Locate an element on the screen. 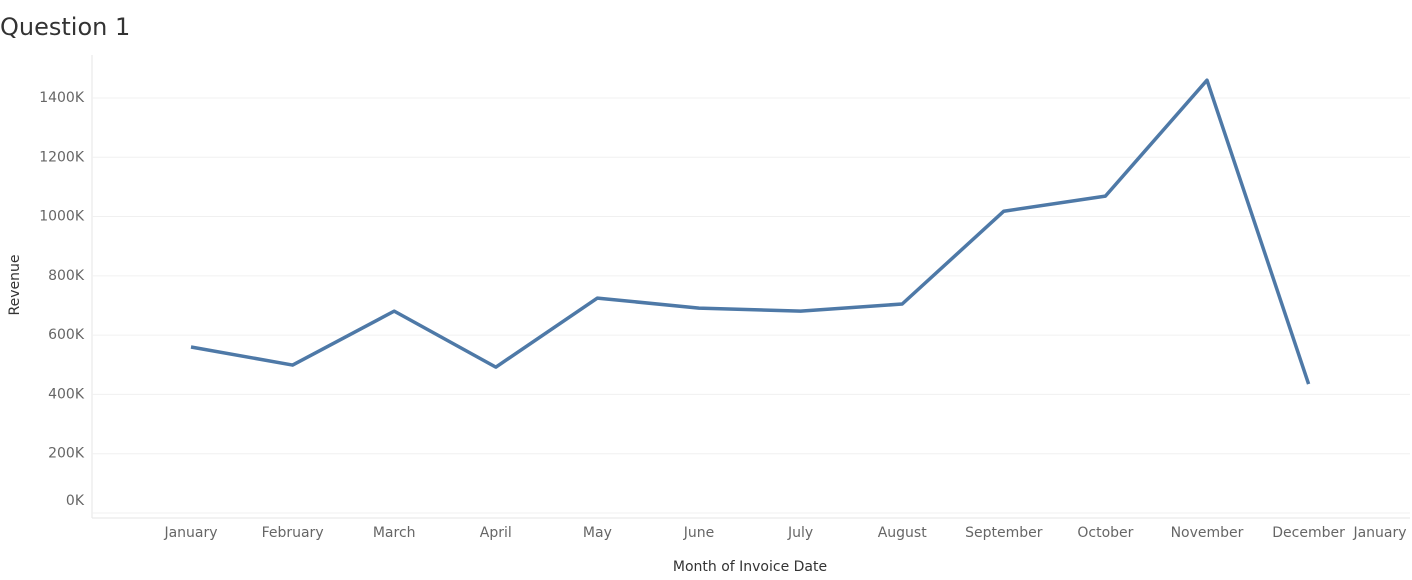 Image resolution: width=1412 pixels, height=580 pixels. x-tick-label: October is located at coordinates (1105, 533).